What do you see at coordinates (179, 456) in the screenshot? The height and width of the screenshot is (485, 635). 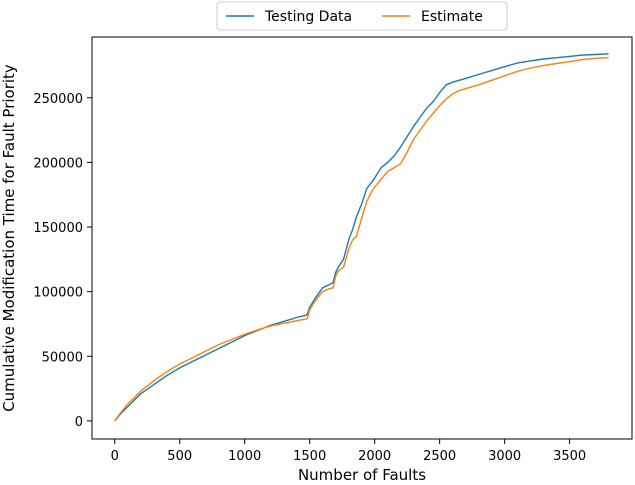 I see `x-tick-label: 500` at bounding box center [179, 456].